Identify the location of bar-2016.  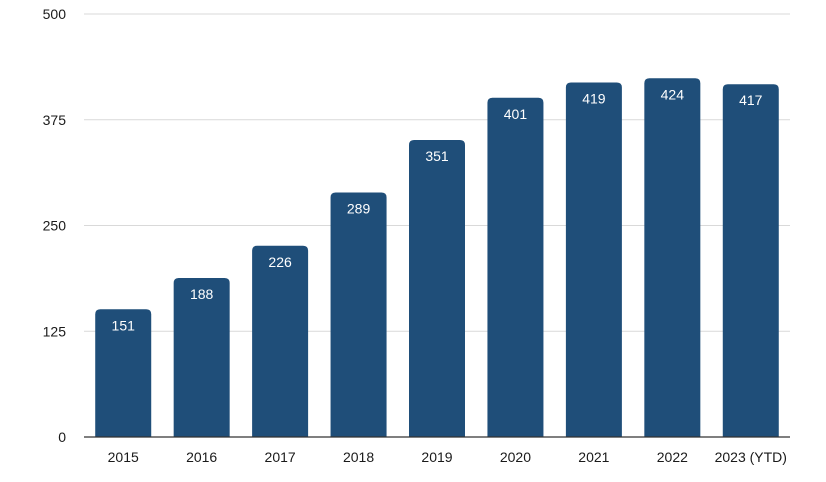
(201, 357).